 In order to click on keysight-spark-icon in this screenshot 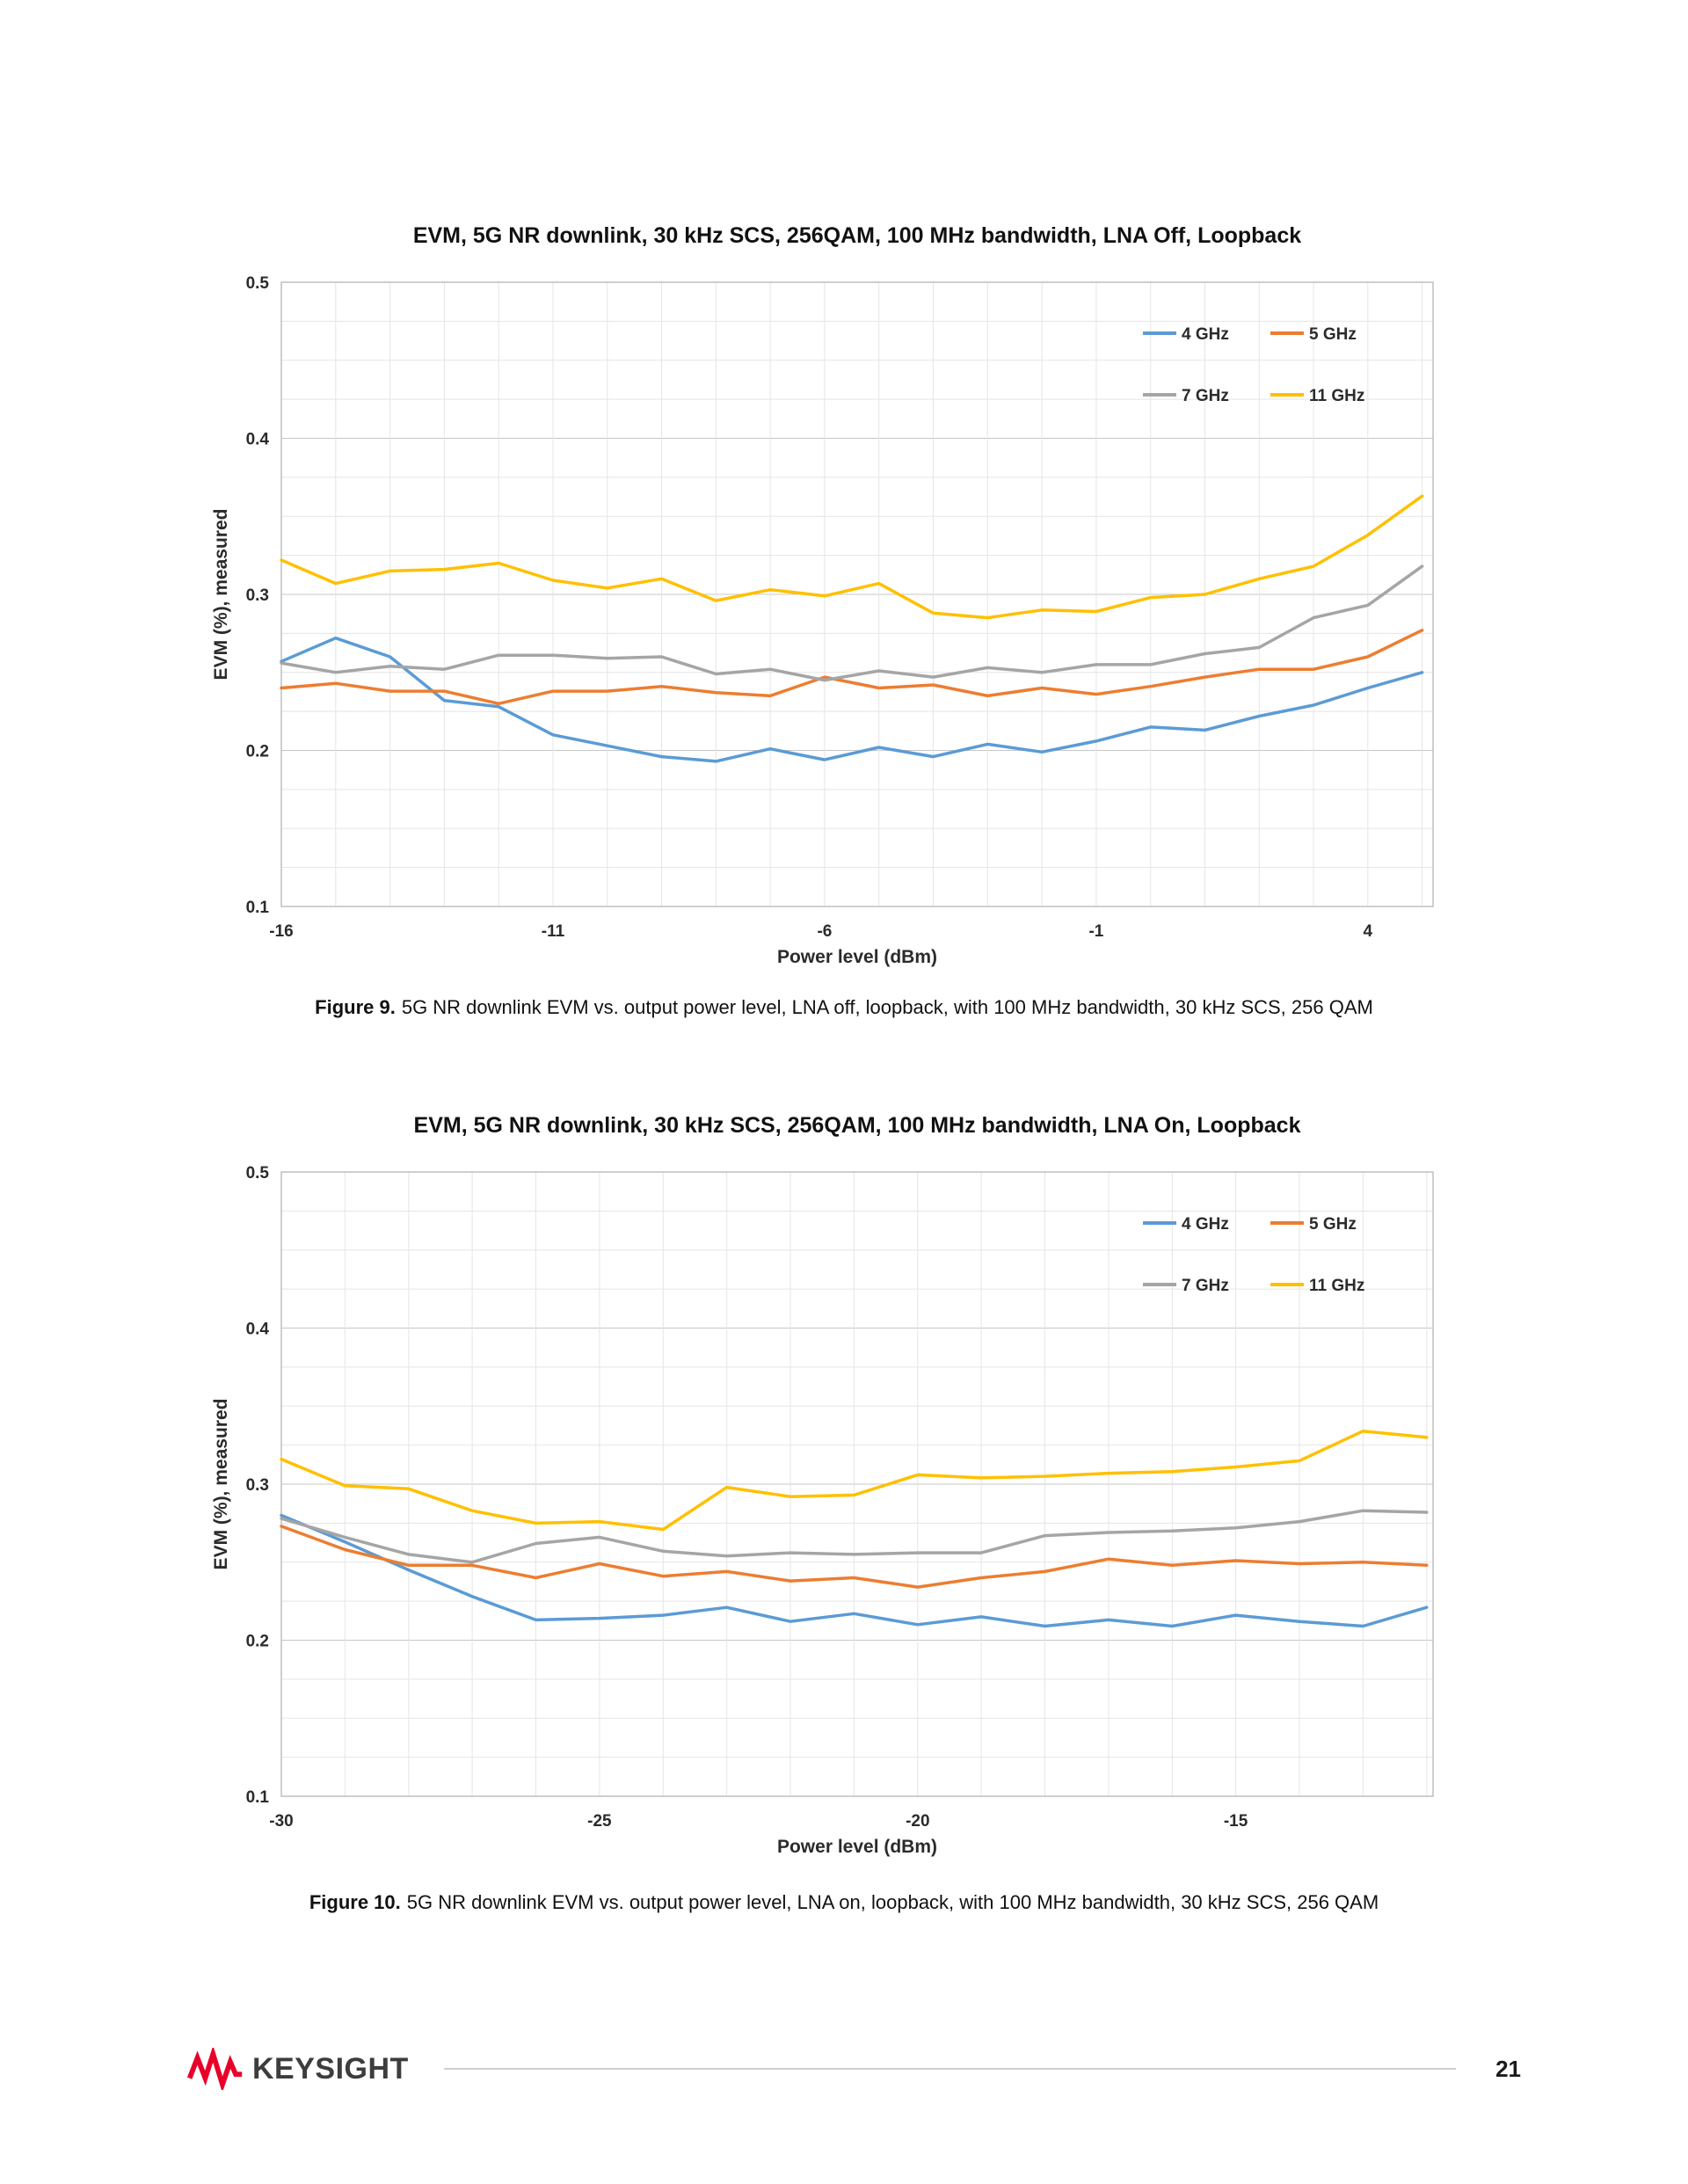, I will do `click(215, 2069)`.